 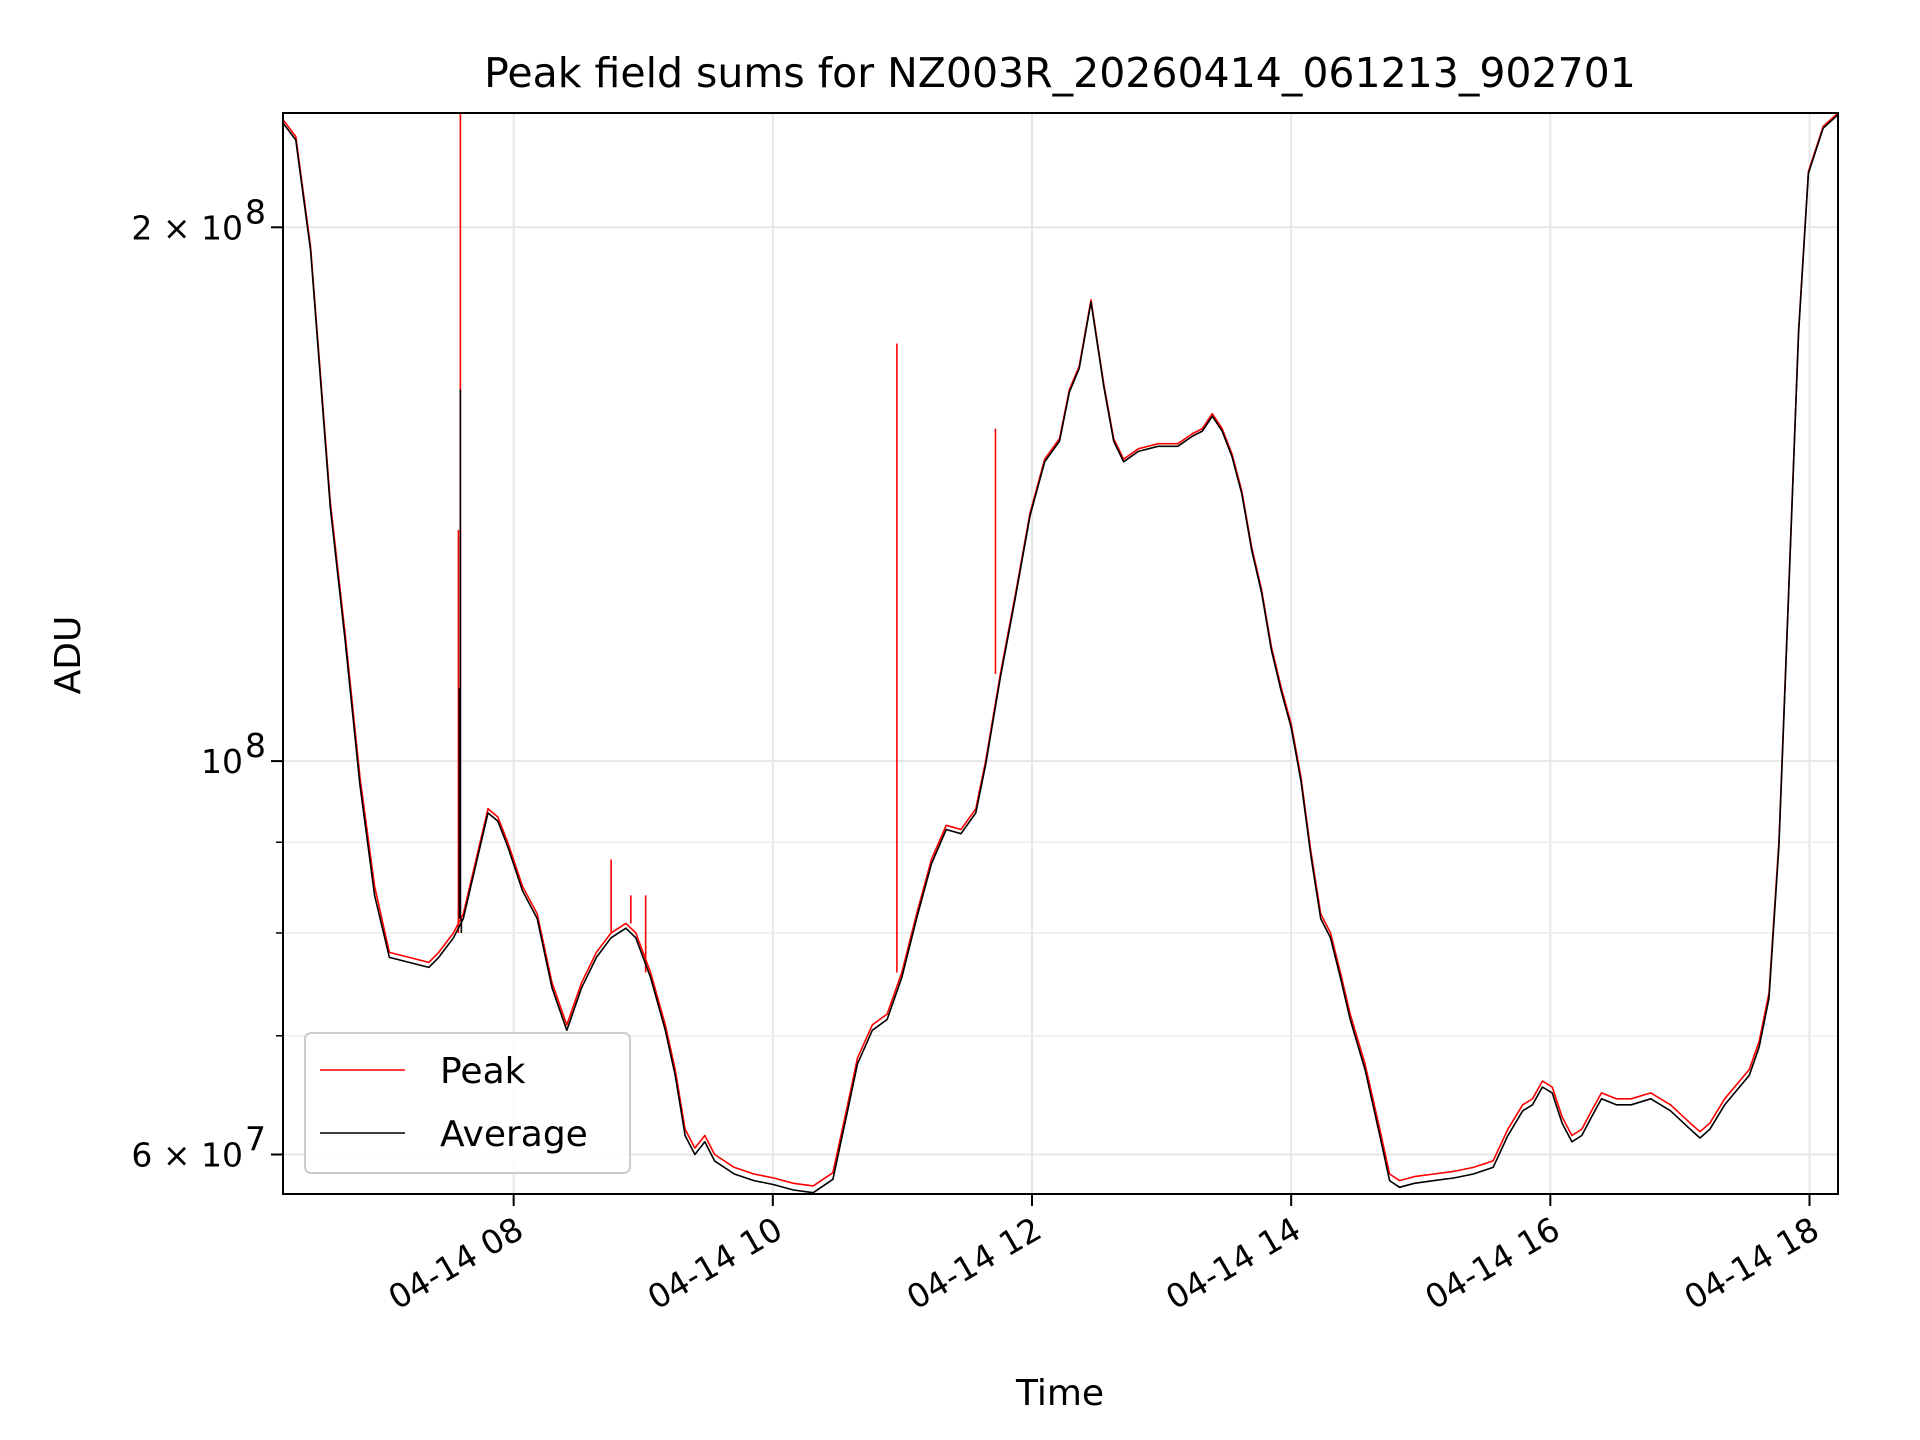 What do you see at coordinates (255, 1138) in the screenshot?
I see `y-tick-exponent: 7` at bounding box center [255, 1138].